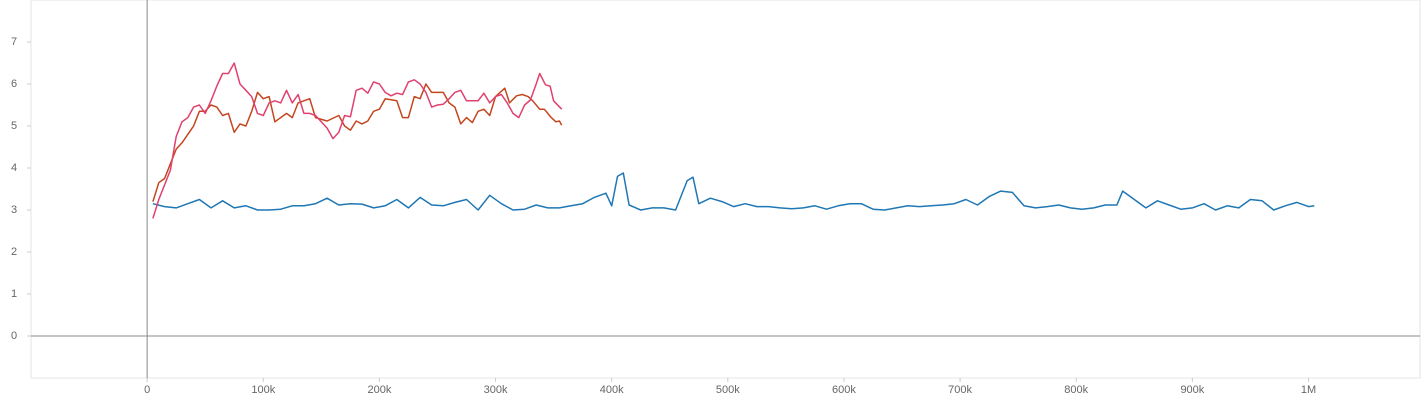  Describe the element at coordinates (14, 84) in the screenshot. I see `y-tick-label: 6` at that location.